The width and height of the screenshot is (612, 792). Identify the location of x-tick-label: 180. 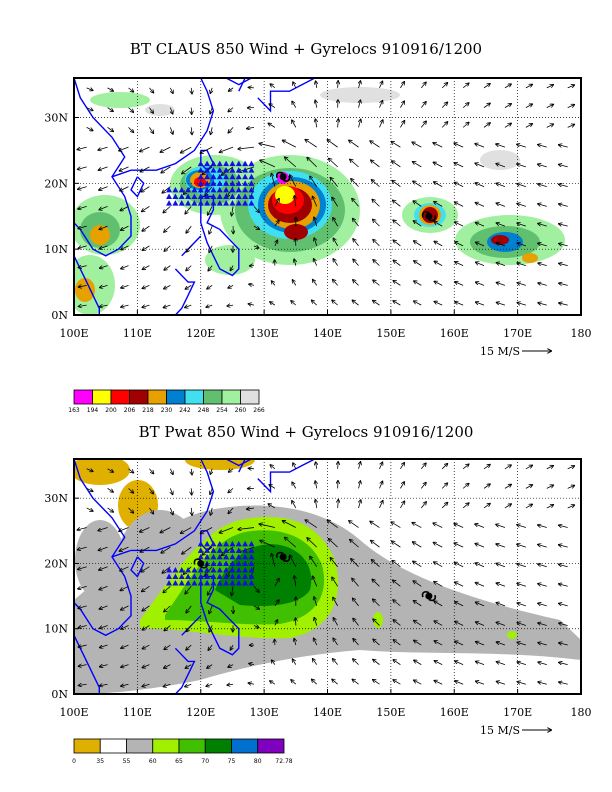
(581, 333).